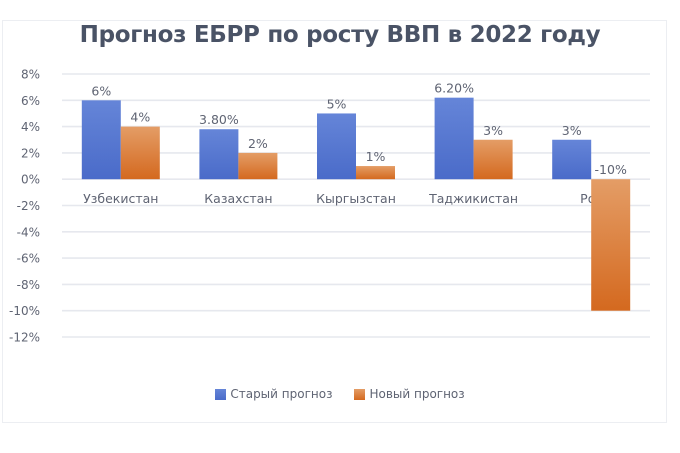 The width and height of the screenshot is (680, 453). What do you see at coordinates (219, 119) in the screenshot?
I see `data-label: 3.80%` at bounding box center [219, 119].